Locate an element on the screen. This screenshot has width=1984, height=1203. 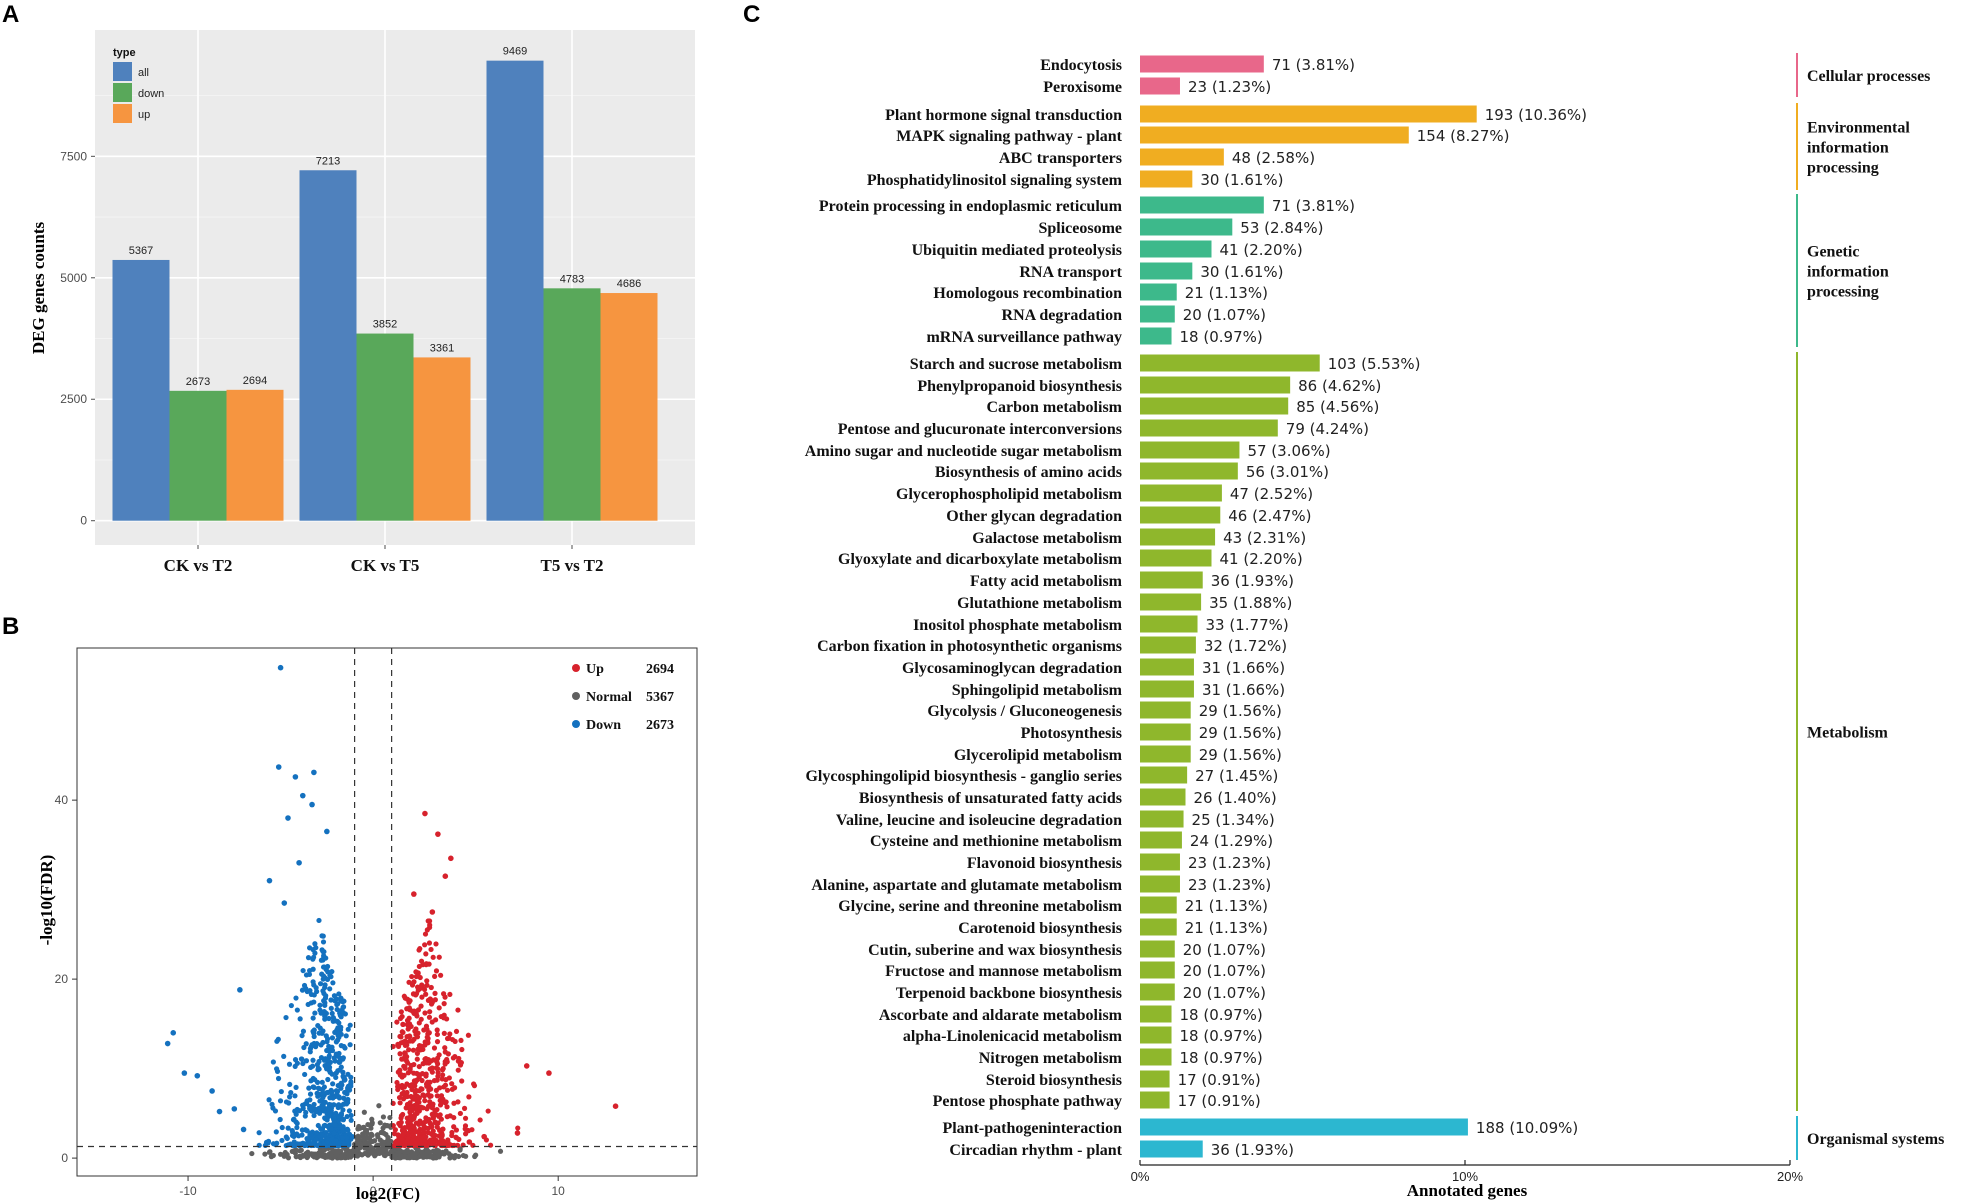
panel-b-xtick-label: 10 is located at coordinates (559, 1191).